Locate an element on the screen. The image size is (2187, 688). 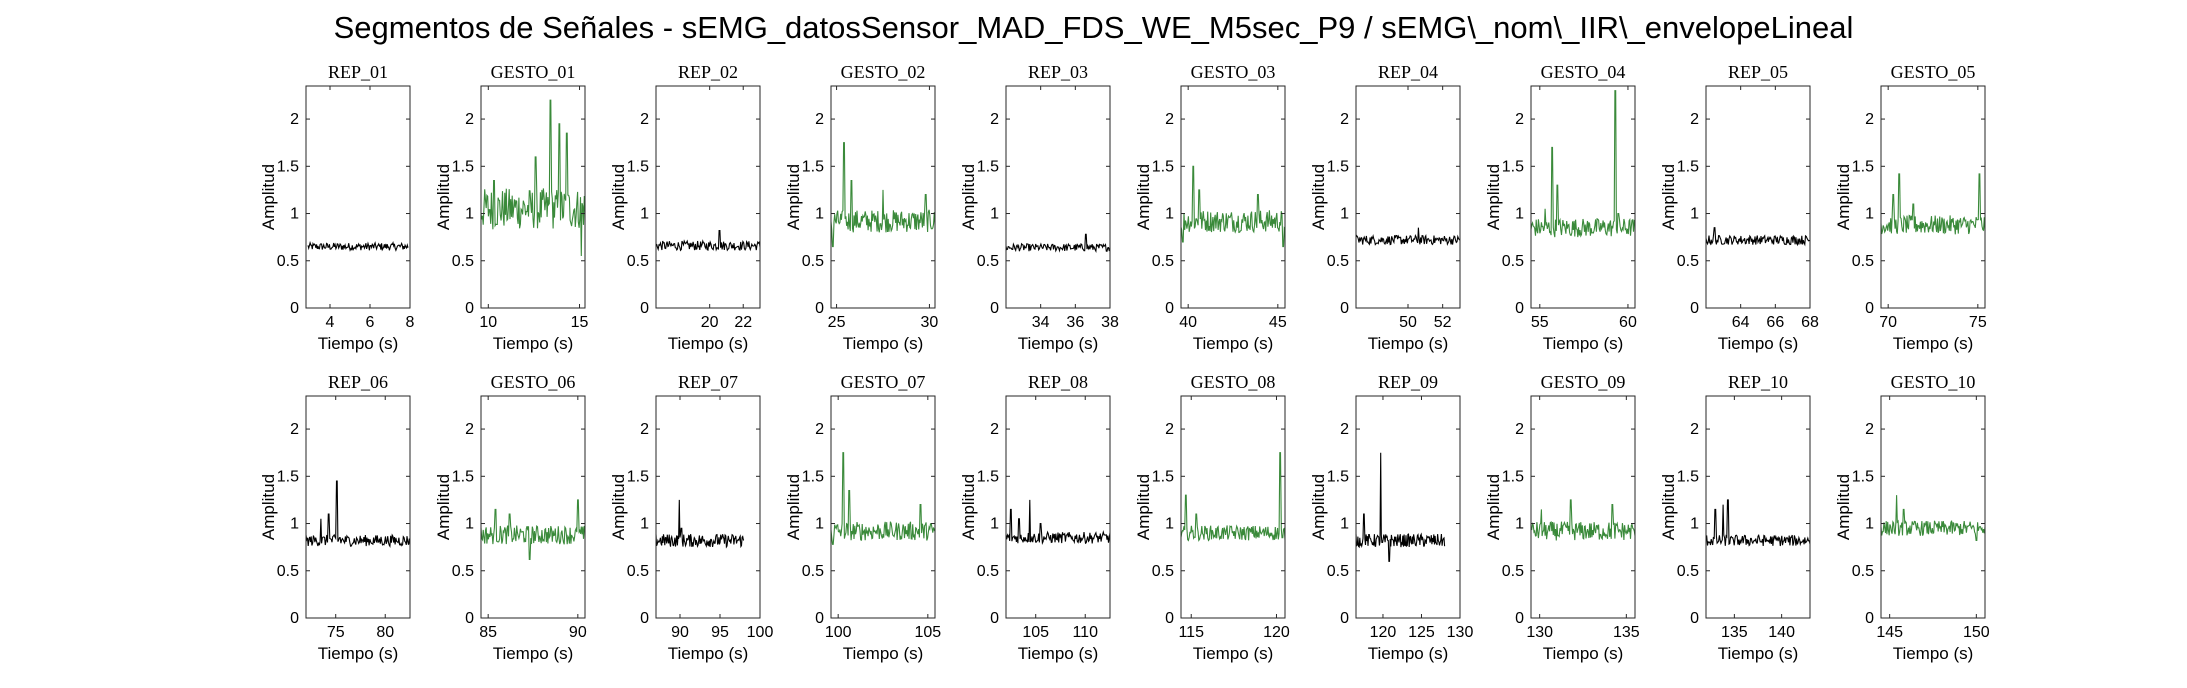
x-tick-label: 38 is located at coordinates (1110, 322).